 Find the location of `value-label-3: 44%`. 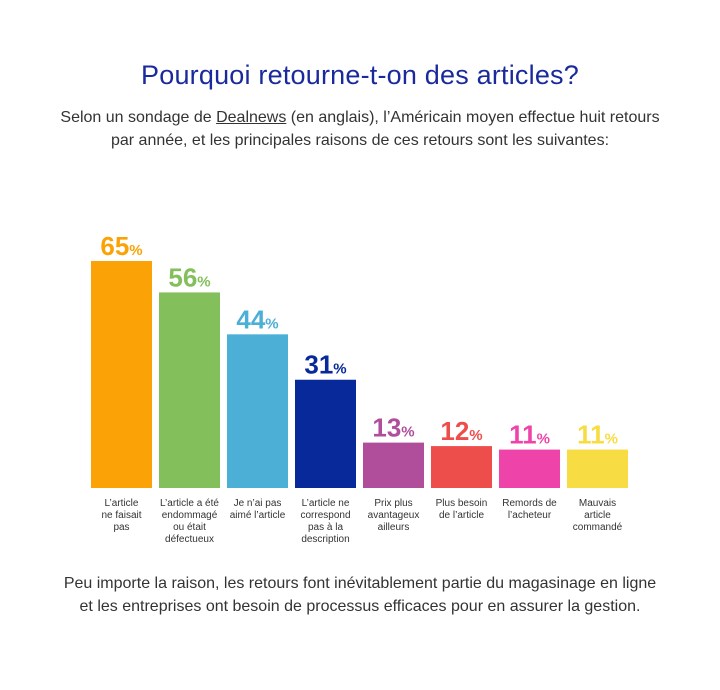

value-label-3: 44% is located at coordinates (257, 319).